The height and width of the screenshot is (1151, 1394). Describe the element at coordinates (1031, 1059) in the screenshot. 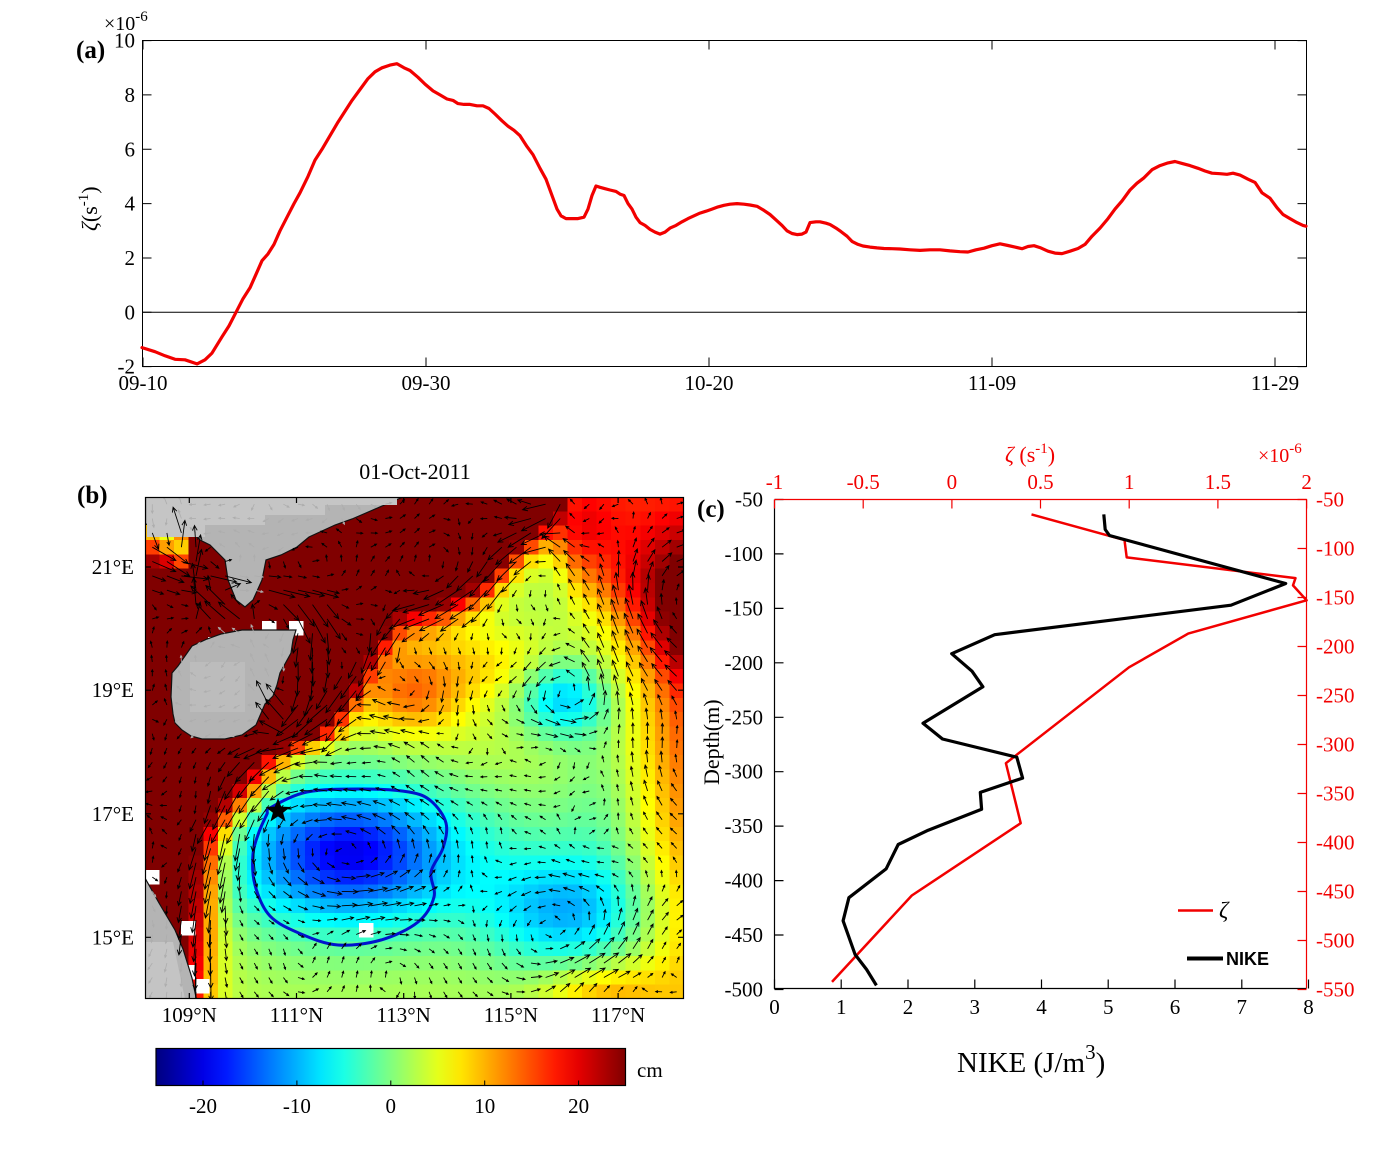

I see `svg-text: NIKE (J/m3)` at that location.